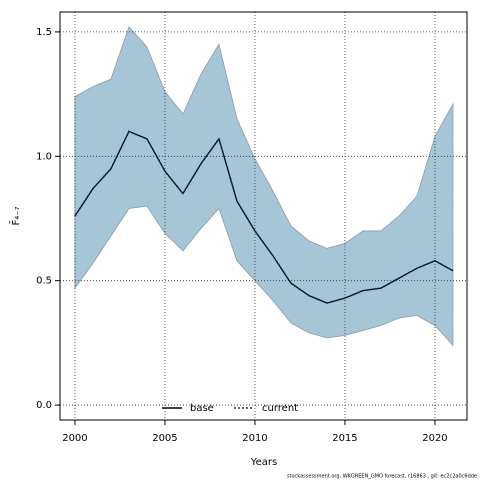  I want to click on x-tick-label: 2020, so click(434, 438).